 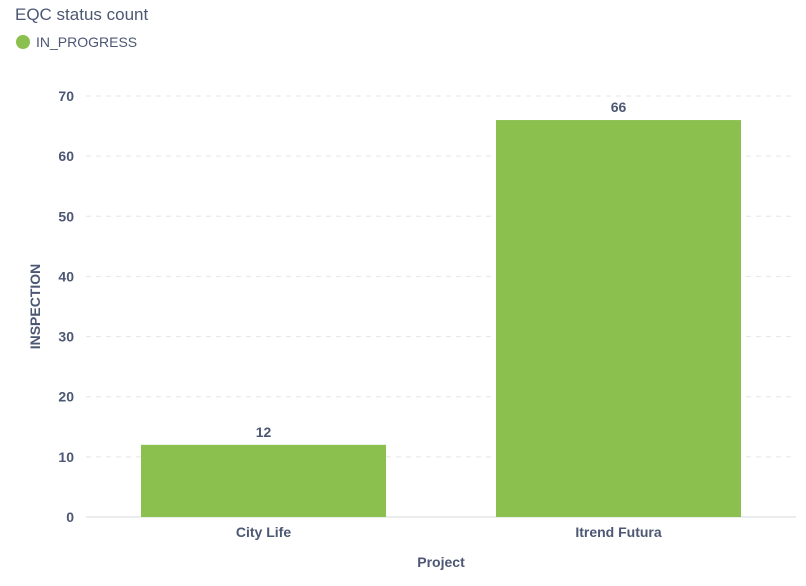 I want to click on legend: IN_PROGRESS, so click(x=76, y=42).